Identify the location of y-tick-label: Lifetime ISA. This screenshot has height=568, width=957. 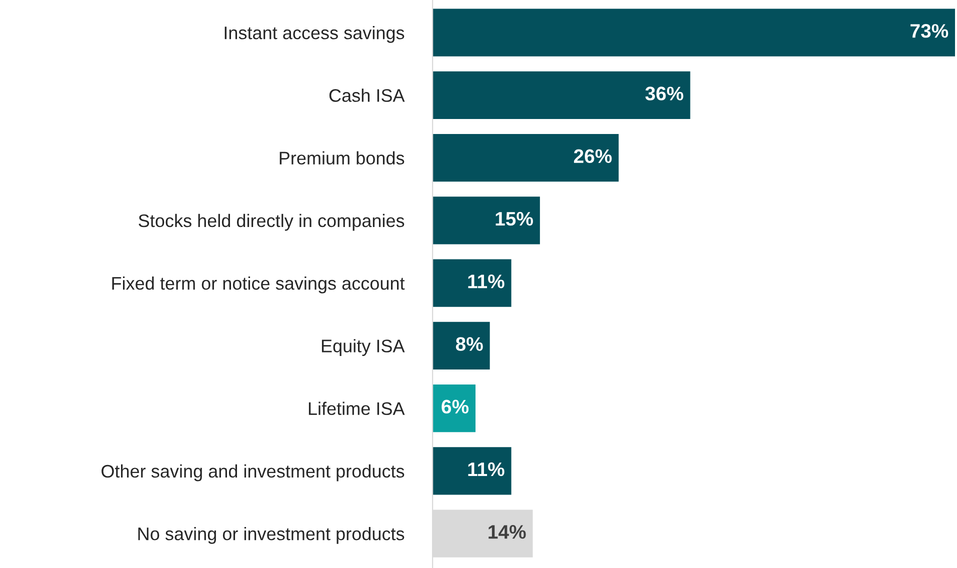
(356, 409).